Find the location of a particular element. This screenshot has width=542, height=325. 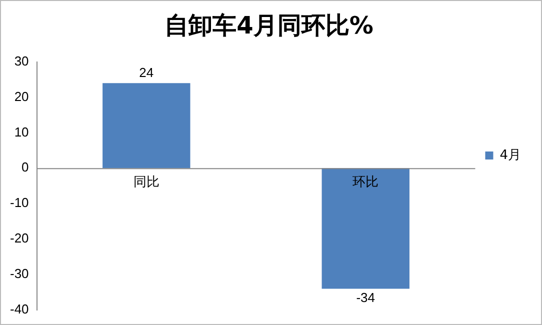

y-tick-label: -10 is located at coordinates (19, 202).